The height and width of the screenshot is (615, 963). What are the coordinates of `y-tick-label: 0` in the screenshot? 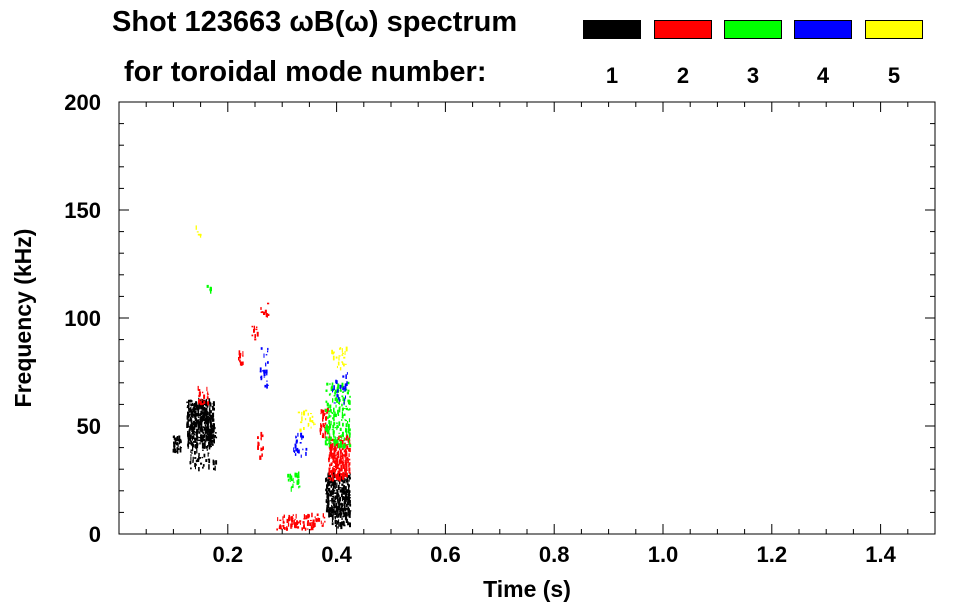 It's located at (95, 534).